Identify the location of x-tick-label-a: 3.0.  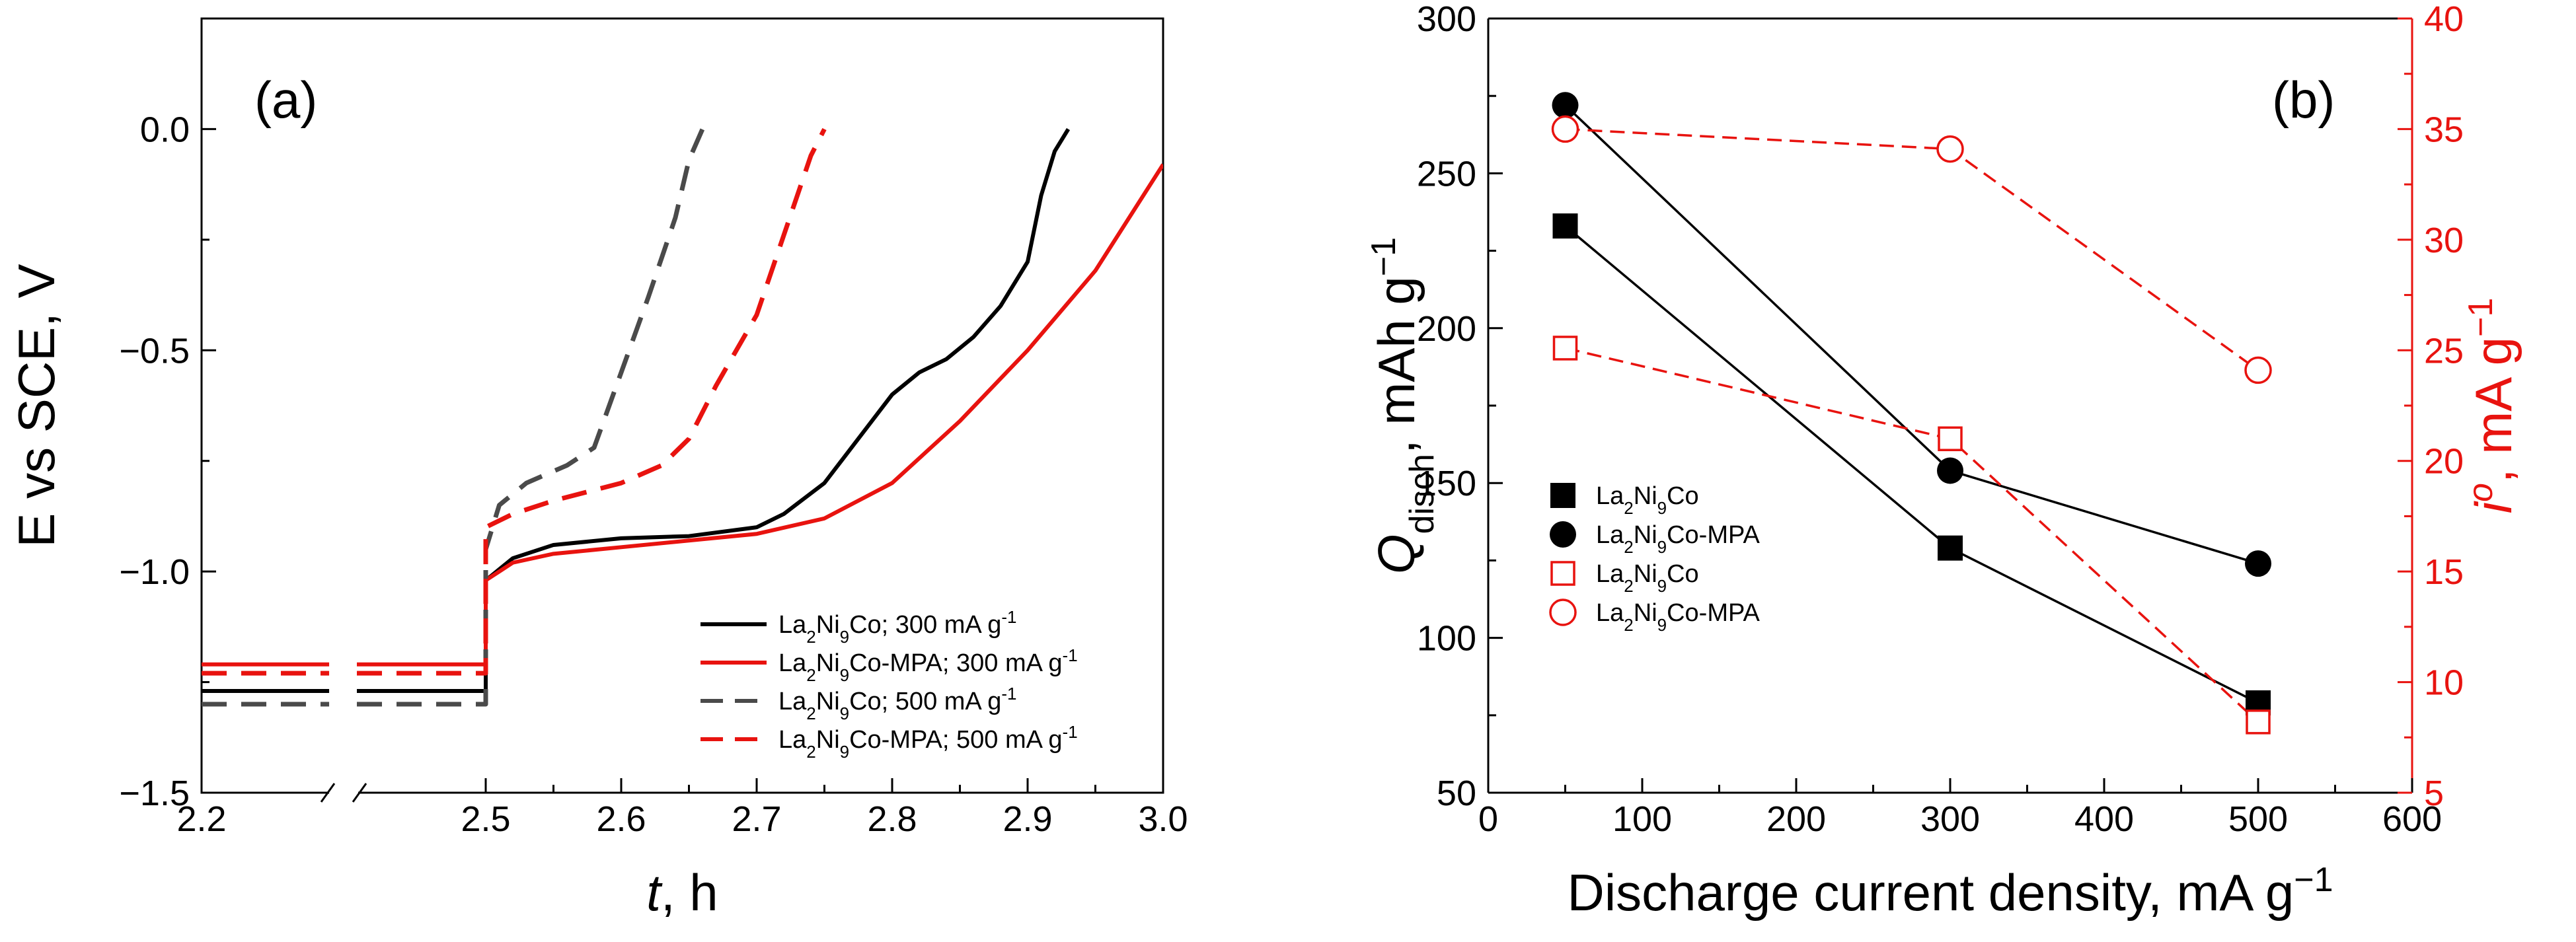
(1163, 819).